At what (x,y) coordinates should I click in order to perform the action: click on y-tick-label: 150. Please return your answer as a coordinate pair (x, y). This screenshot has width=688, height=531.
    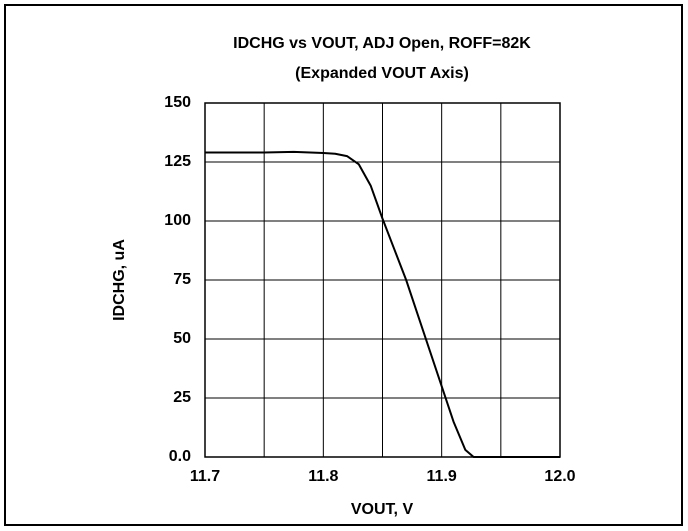
    Looking at the image, I should click on (177, 102).